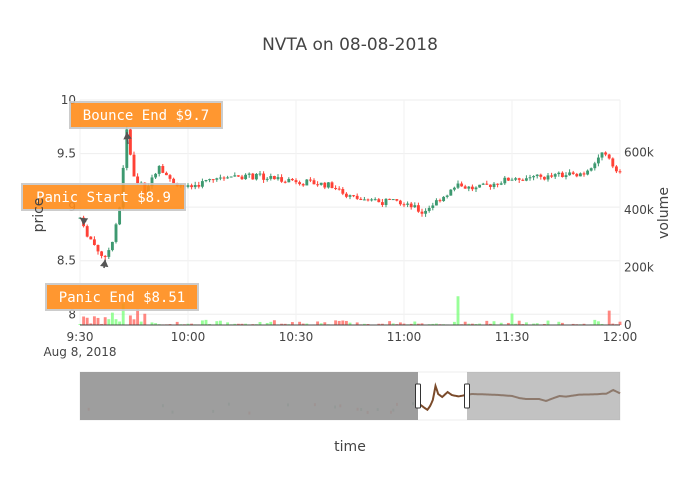 This screenshot has width=700, height=500. I want to click on volume-tick-label: 200k, so click(639, 268).